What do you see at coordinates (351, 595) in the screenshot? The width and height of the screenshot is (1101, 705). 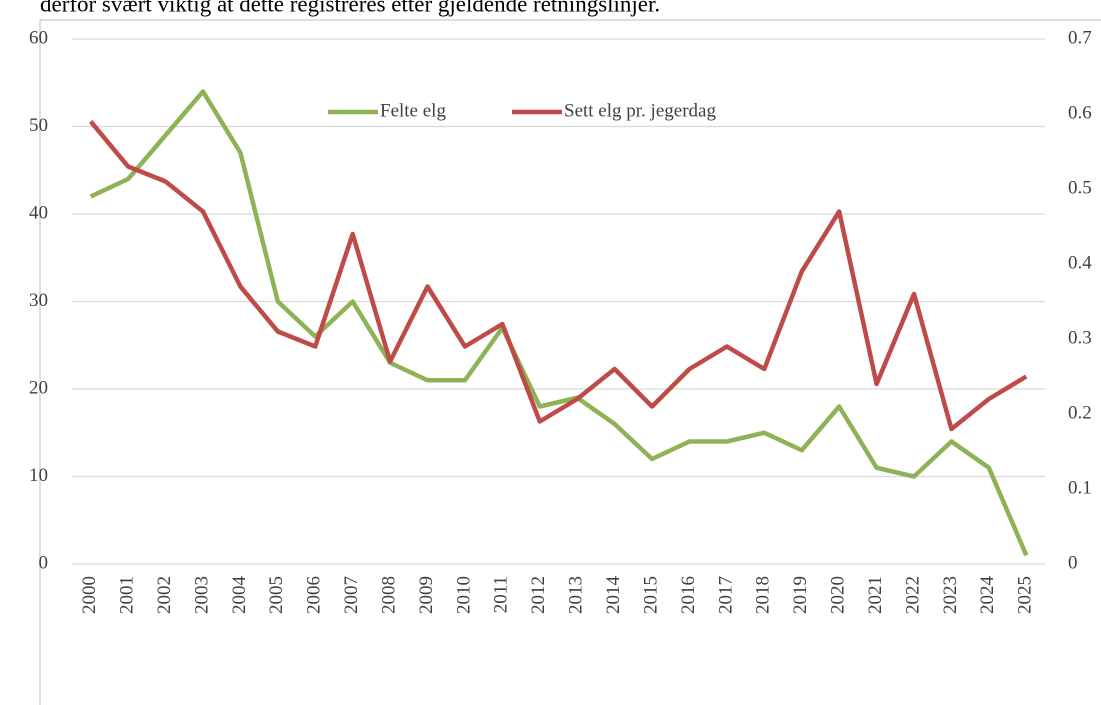 I see `x-tick-label: 2007` at bounding box center [351, 595].